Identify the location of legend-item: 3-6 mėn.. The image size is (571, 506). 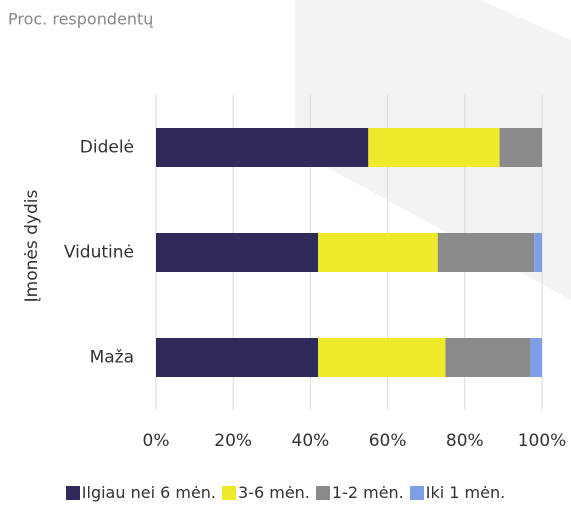
(266, 492).